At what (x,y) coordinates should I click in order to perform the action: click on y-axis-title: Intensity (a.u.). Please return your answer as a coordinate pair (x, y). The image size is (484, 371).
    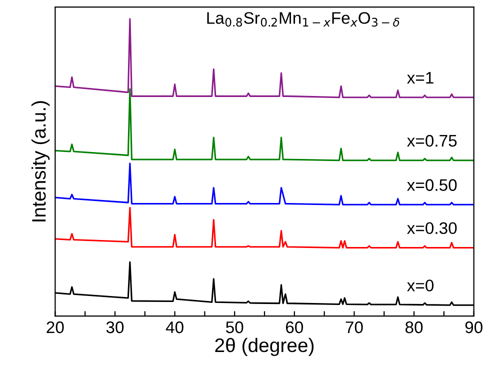
    Looking at the image, I should click on (40, 161).